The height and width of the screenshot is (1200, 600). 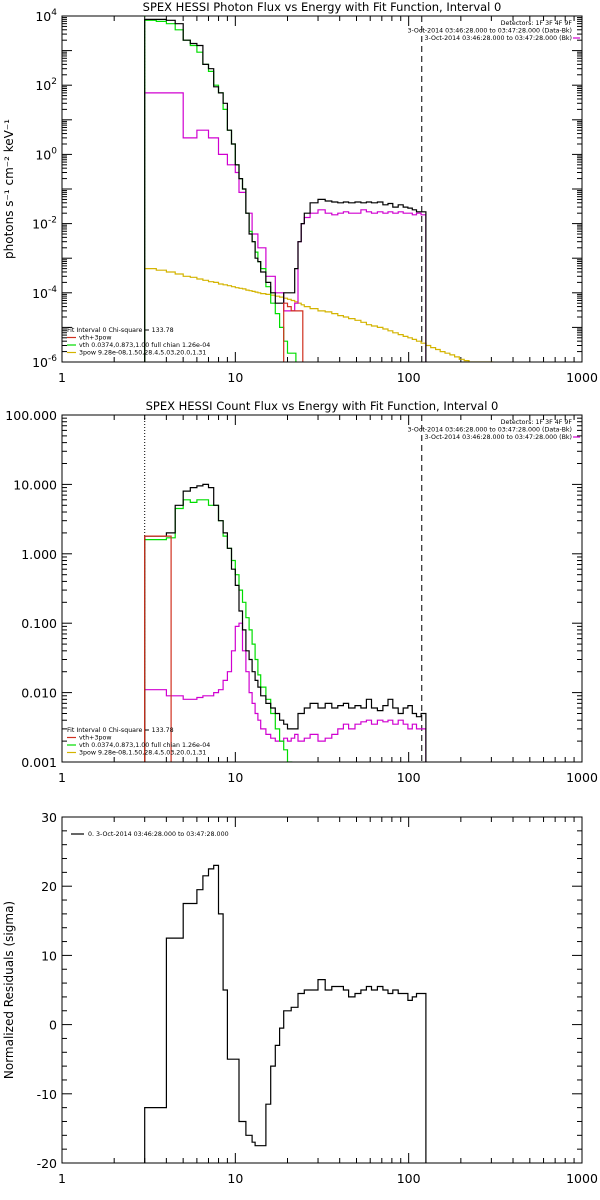 I want to click on y-axis-label: photons s⁻¹ cm⁻² keV⁻¹, so click(x=9, y=189).